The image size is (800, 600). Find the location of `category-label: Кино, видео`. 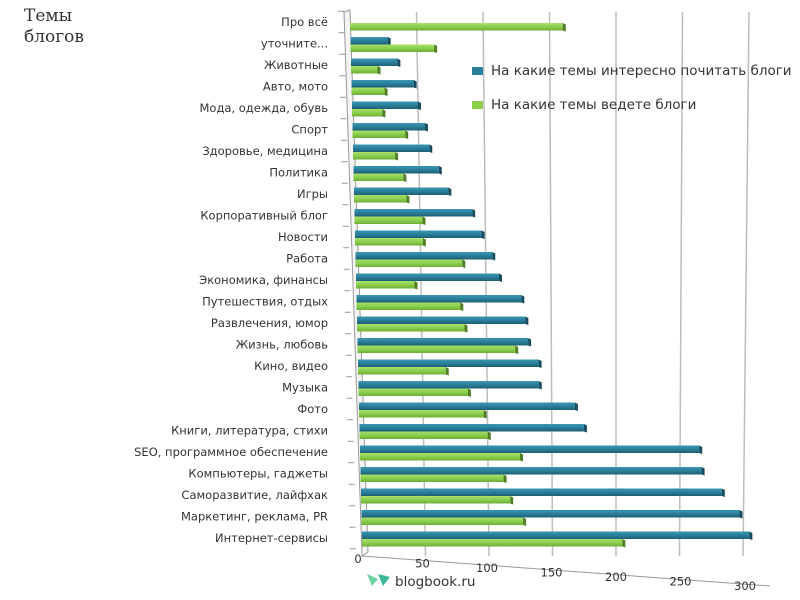

category-label: Кино, видео is located at coordinates (291, 366).